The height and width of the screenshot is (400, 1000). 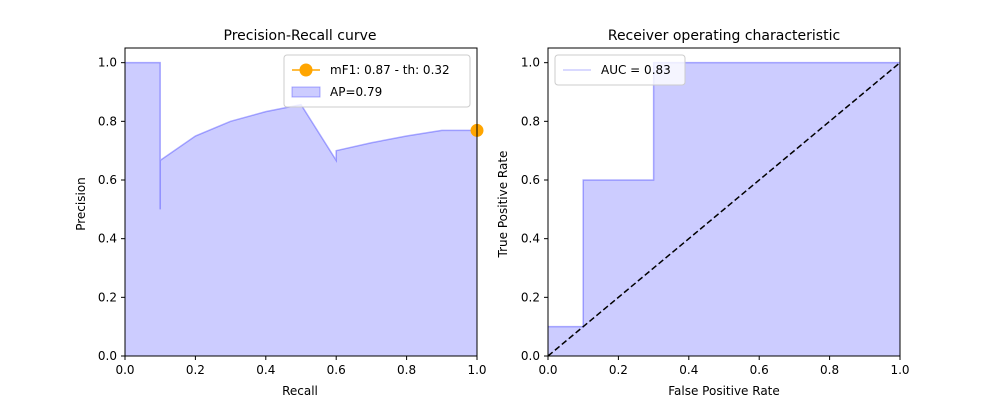 I want to click on roc-y-axis-label: True Positive Rate, so click(x=503, y=205).